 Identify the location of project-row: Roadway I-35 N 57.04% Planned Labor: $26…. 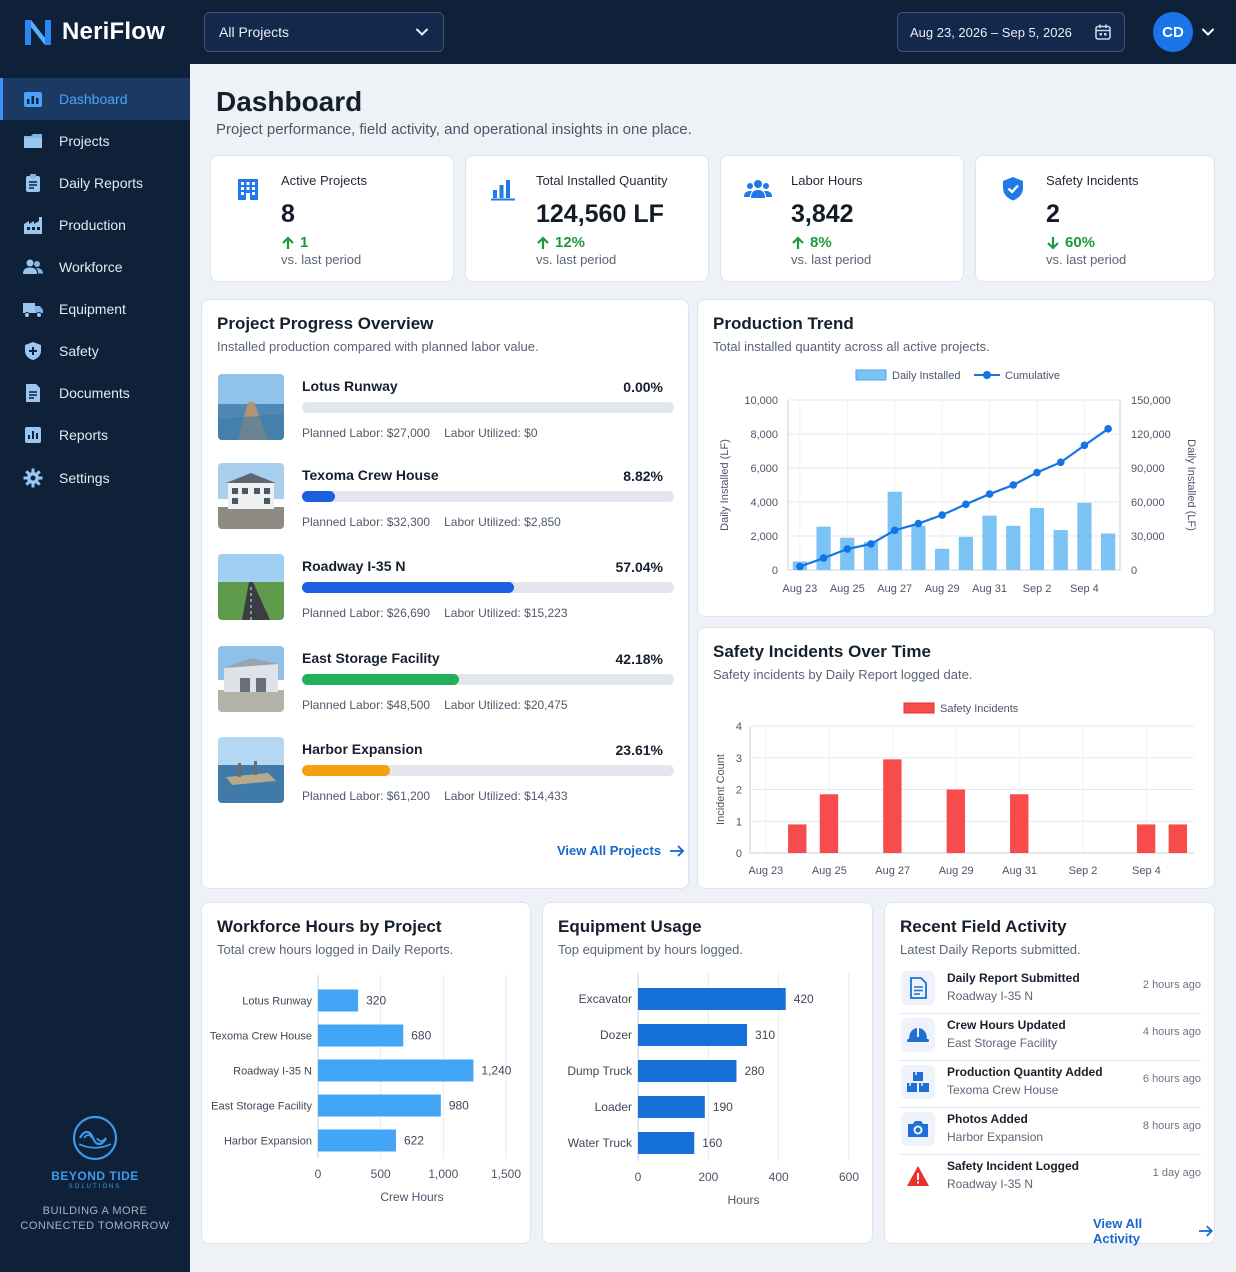
(447, 589).